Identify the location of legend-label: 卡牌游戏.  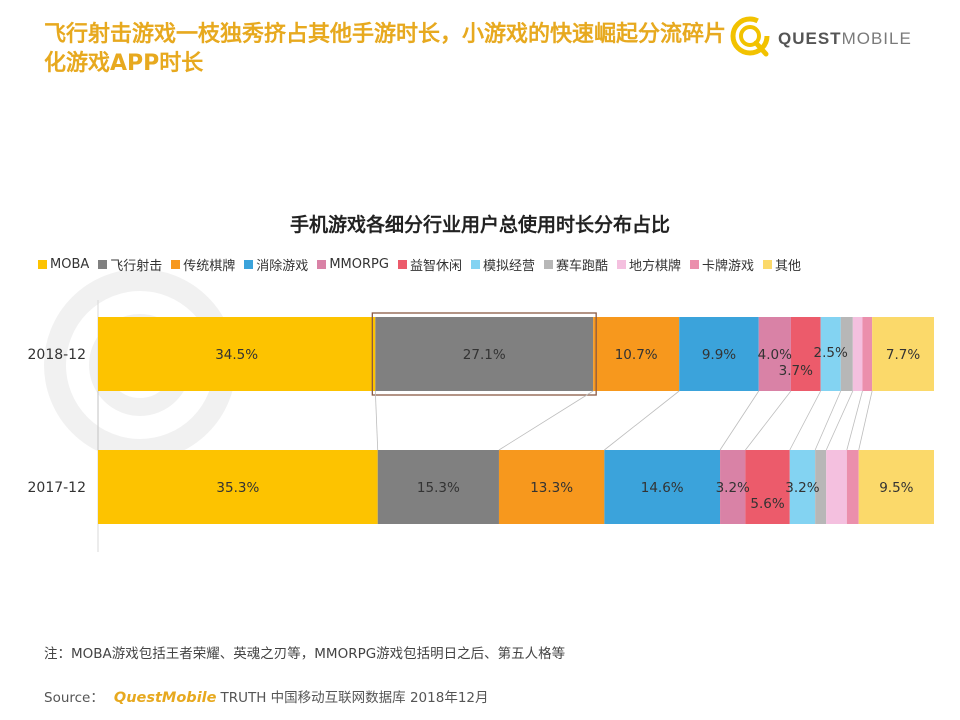
(728, 266).